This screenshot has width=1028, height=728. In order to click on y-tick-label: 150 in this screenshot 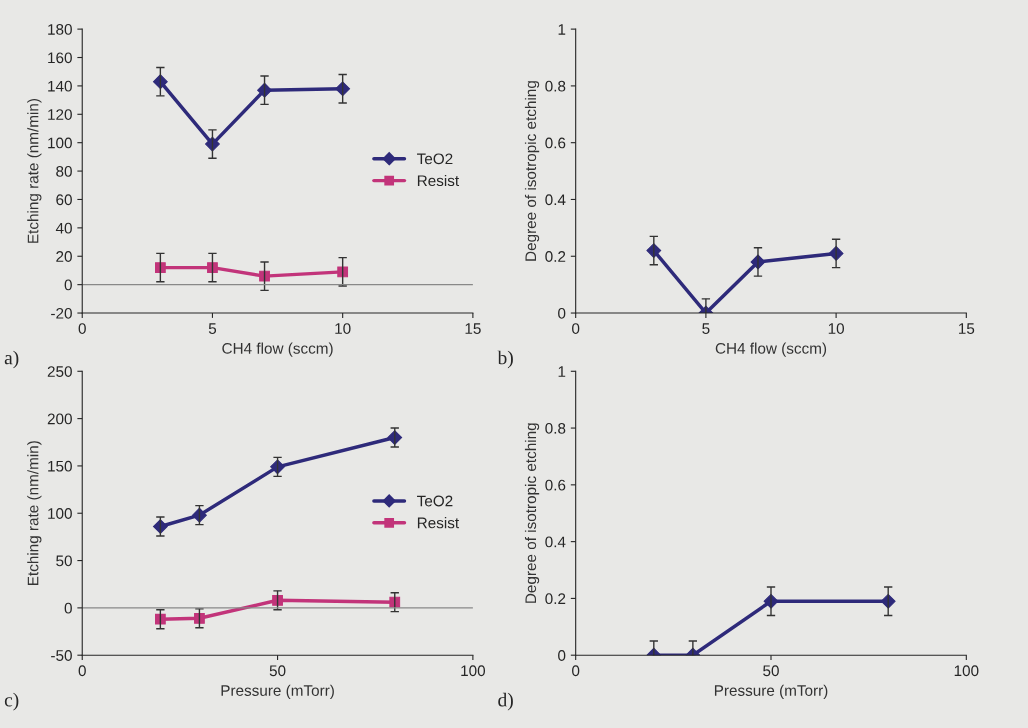, I will do `click(60, 466)`.